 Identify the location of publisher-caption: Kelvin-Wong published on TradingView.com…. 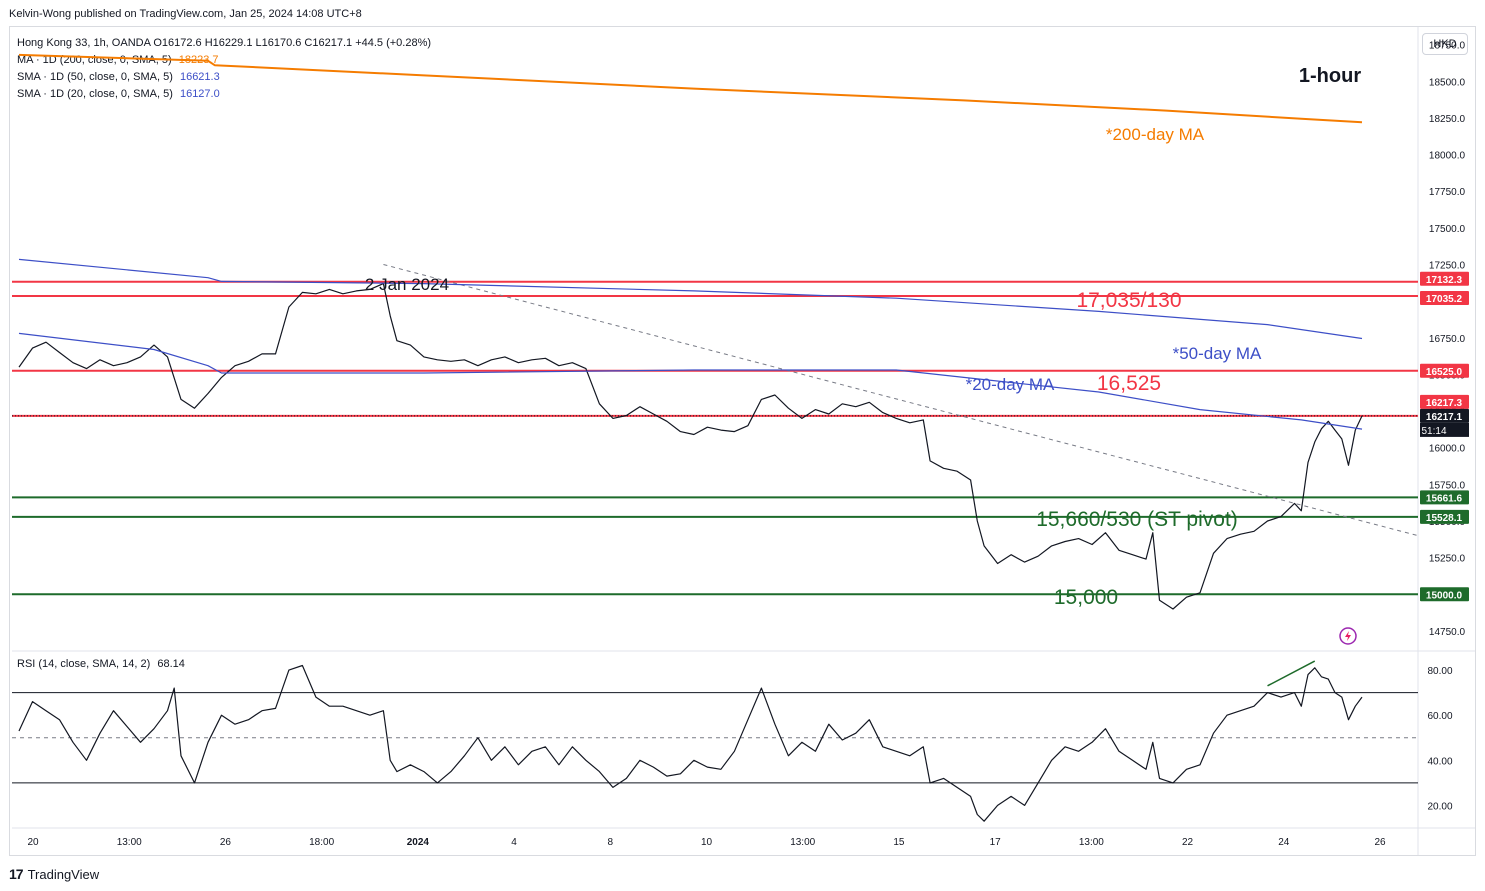
(185, 14).